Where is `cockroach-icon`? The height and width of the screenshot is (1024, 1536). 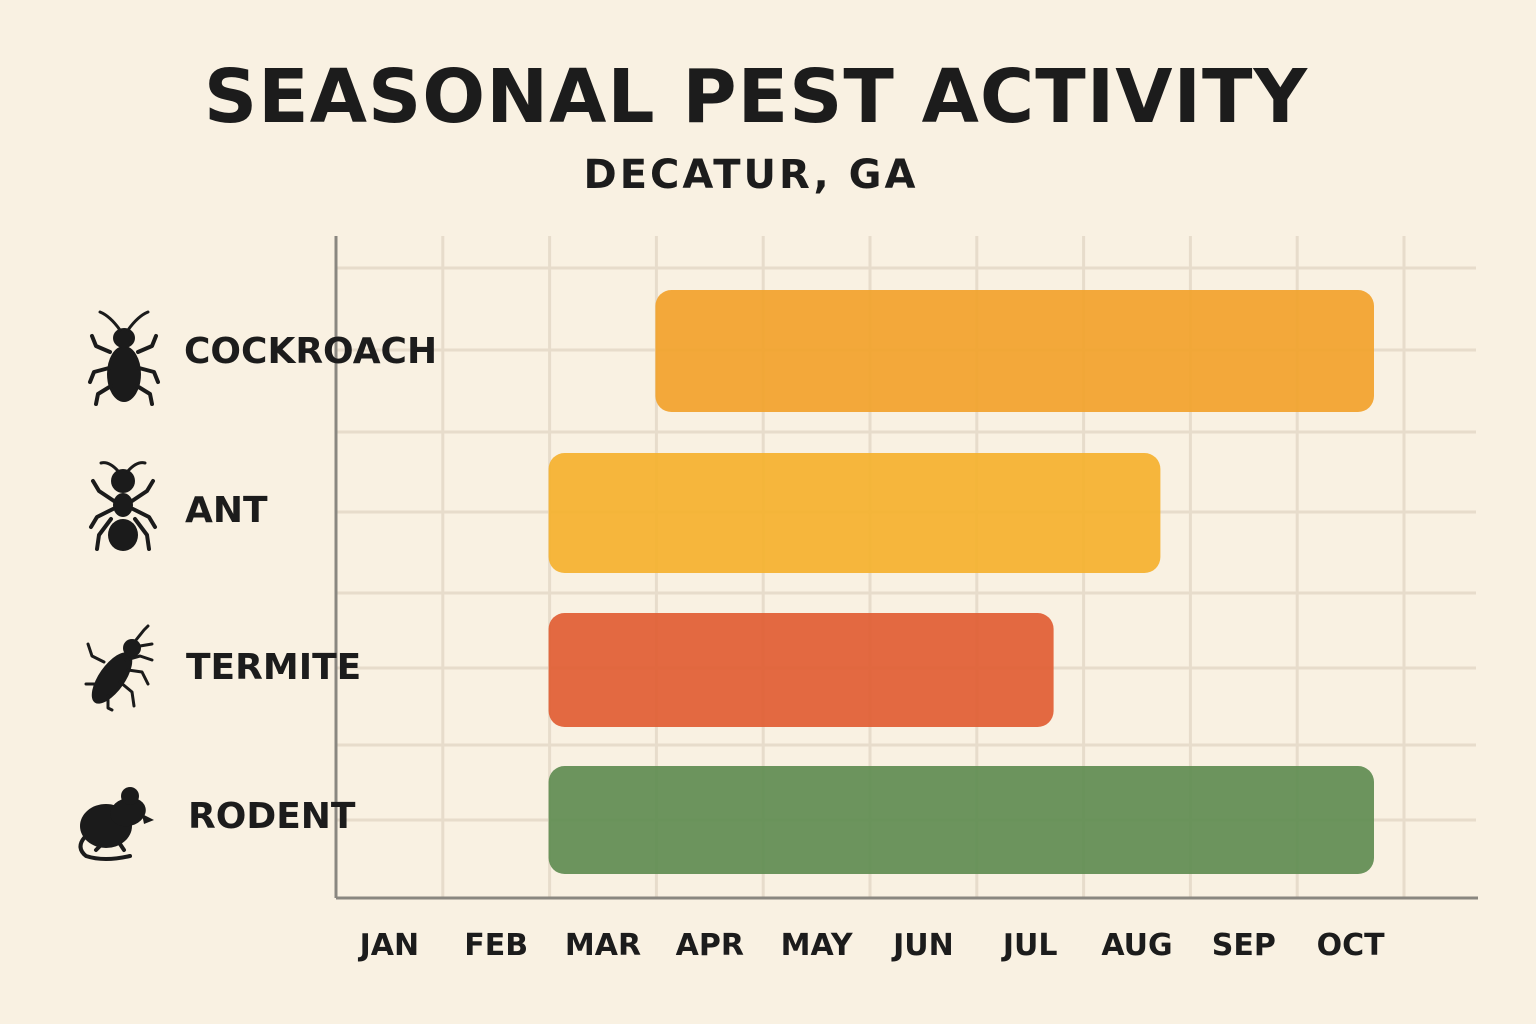 cockroach-icon is located at coordinates (124, 358).